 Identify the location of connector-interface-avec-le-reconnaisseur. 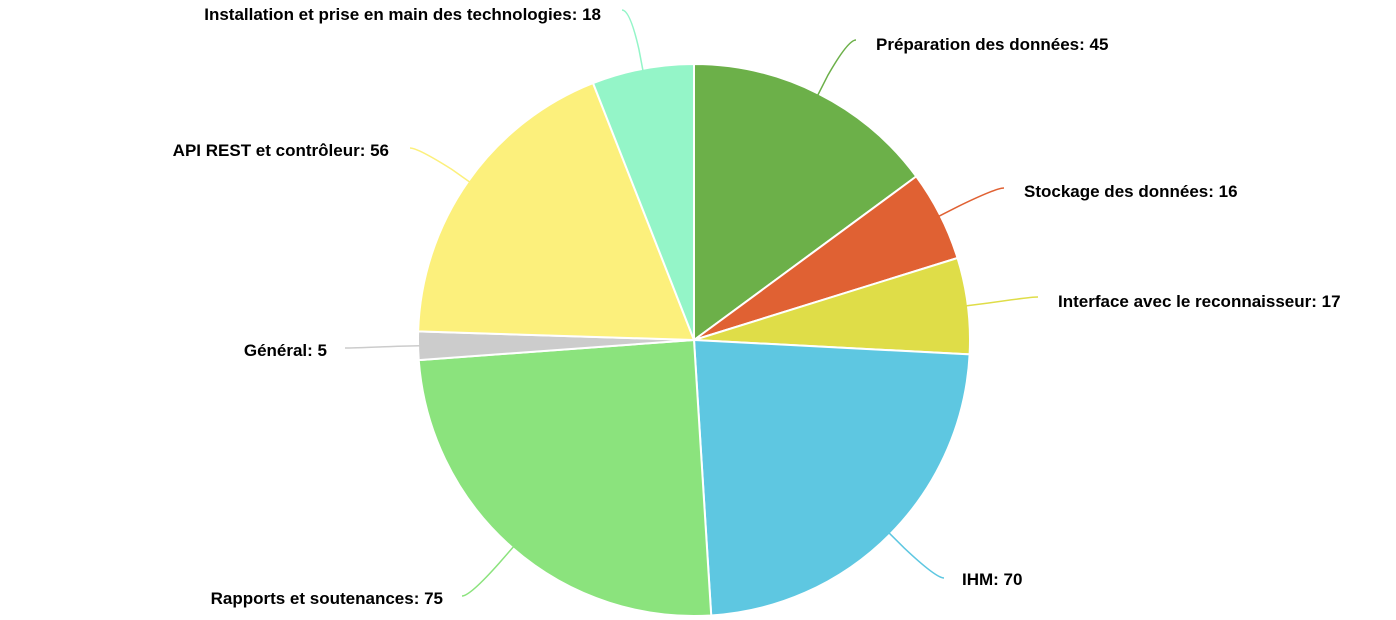
(1002, 301).